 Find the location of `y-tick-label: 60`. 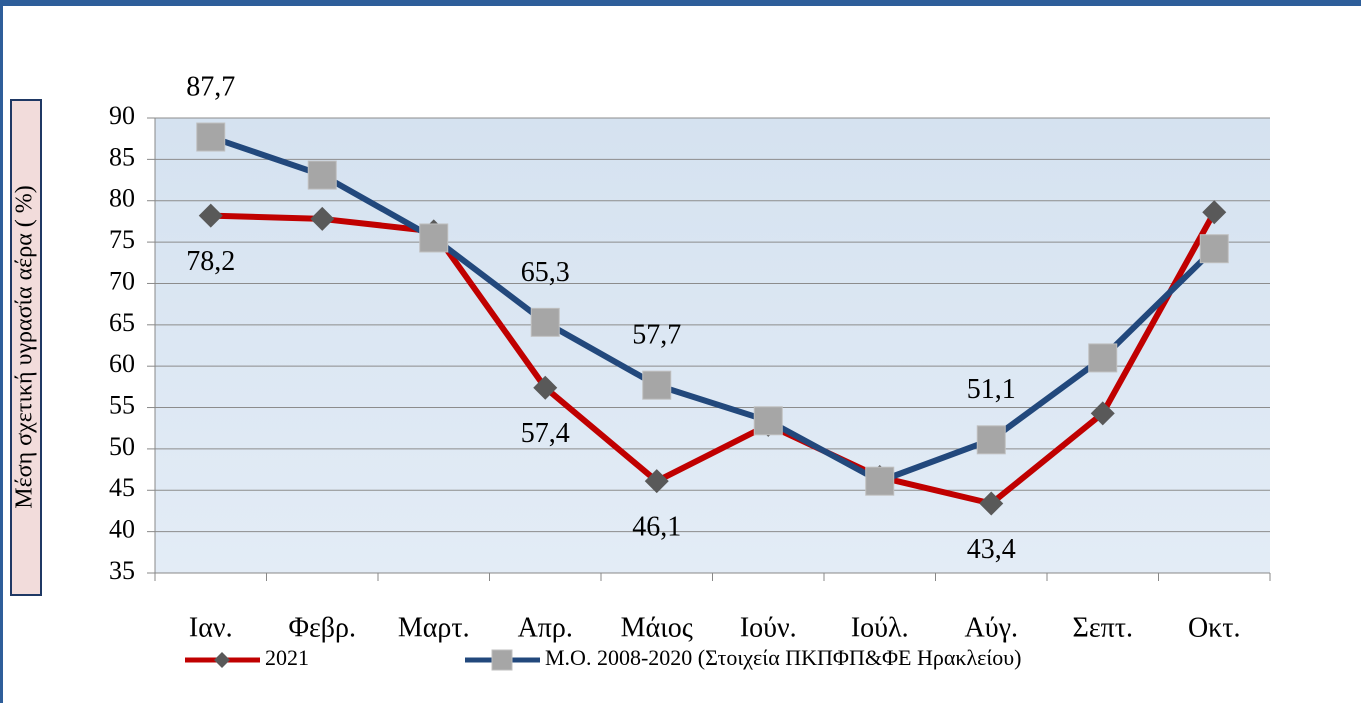

y-tick-label: 60 is located at coordinates (122, 363).